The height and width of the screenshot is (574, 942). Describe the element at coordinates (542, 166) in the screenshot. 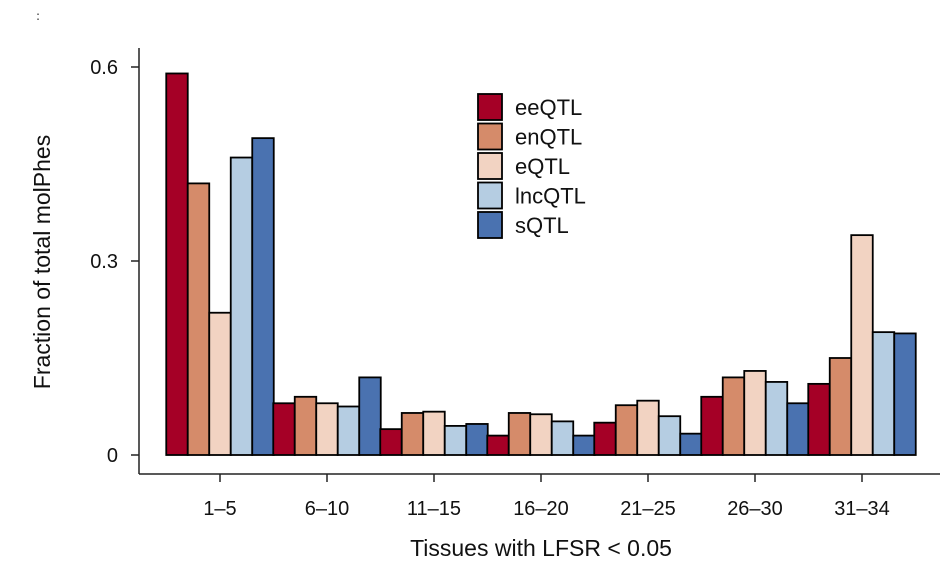

I see `legend-label-eQTL: eQTL` at that location.